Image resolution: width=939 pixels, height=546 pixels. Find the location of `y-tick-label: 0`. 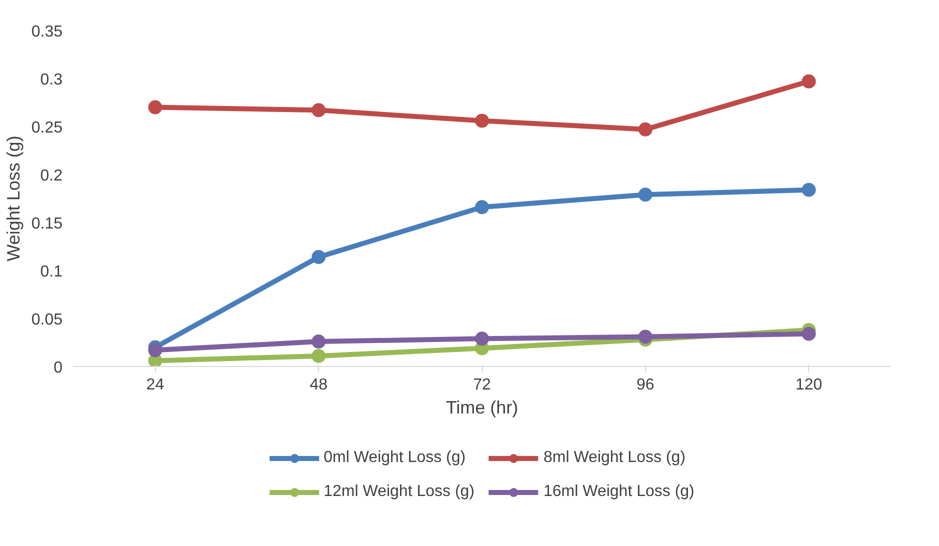

y-tick-label: 0 is located at coordinates (58, 368).